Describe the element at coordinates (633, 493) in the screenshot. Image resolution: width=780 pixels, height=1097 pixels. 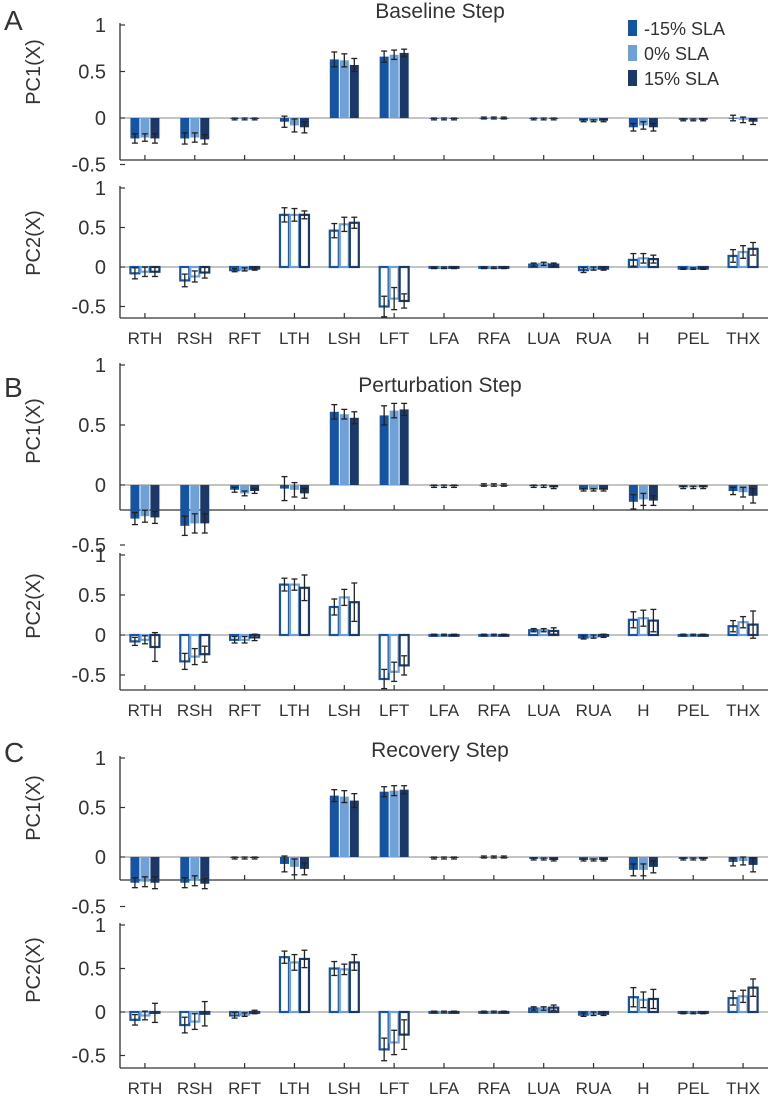
I see `bar-h-s1` at that location.